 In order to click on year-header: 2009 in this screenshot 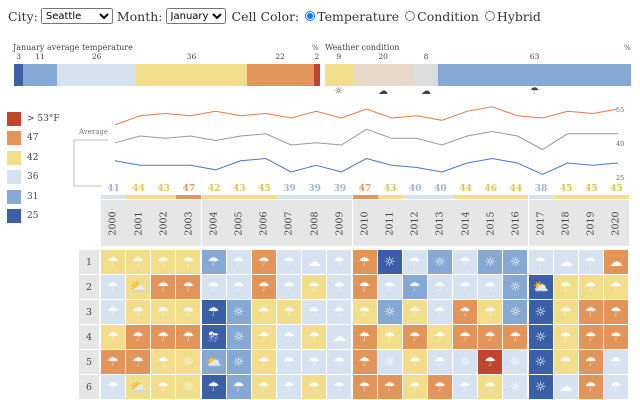, I will do `click(340, 223)`.